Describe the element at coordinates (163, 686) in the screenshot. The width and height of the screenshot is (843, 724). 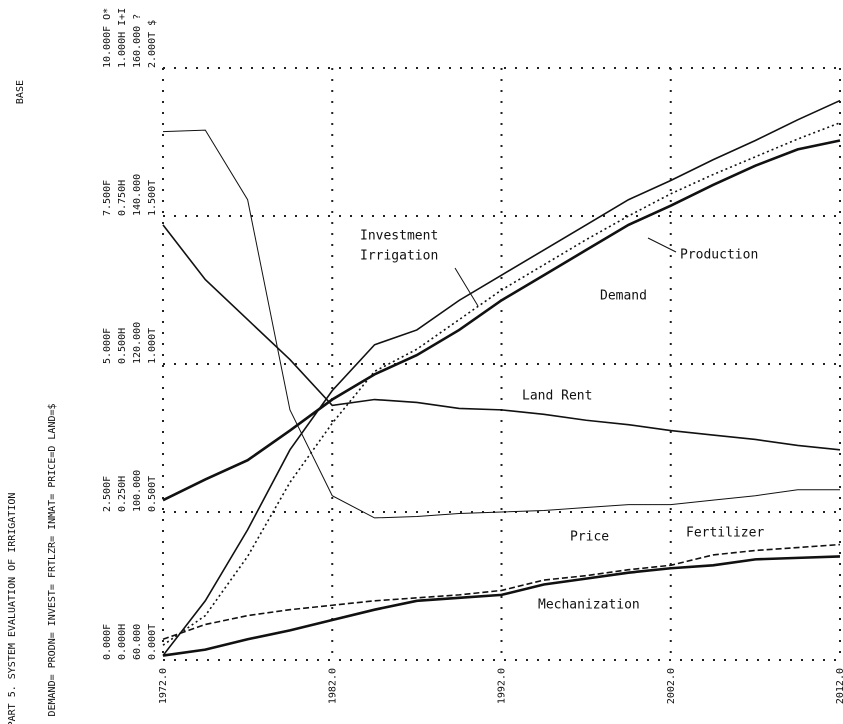
I see `x-tick-label: 1972.0` at that location.